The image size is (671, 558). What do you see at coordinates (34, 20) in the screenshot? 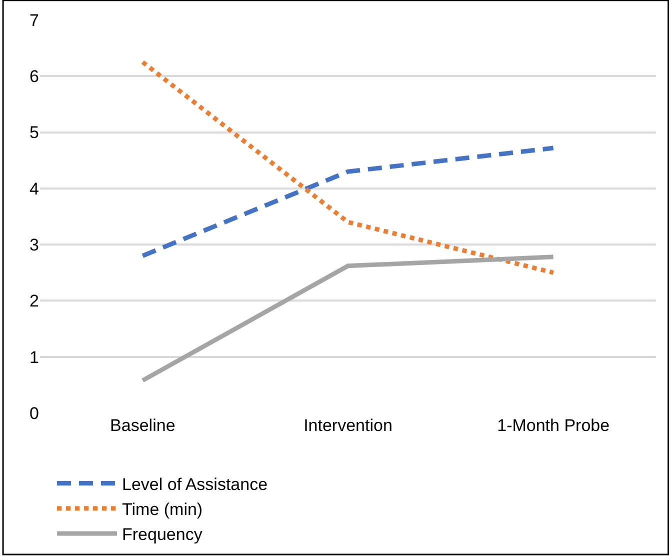
I see `y-tick-label: 7` at bounding box center [34, 20].